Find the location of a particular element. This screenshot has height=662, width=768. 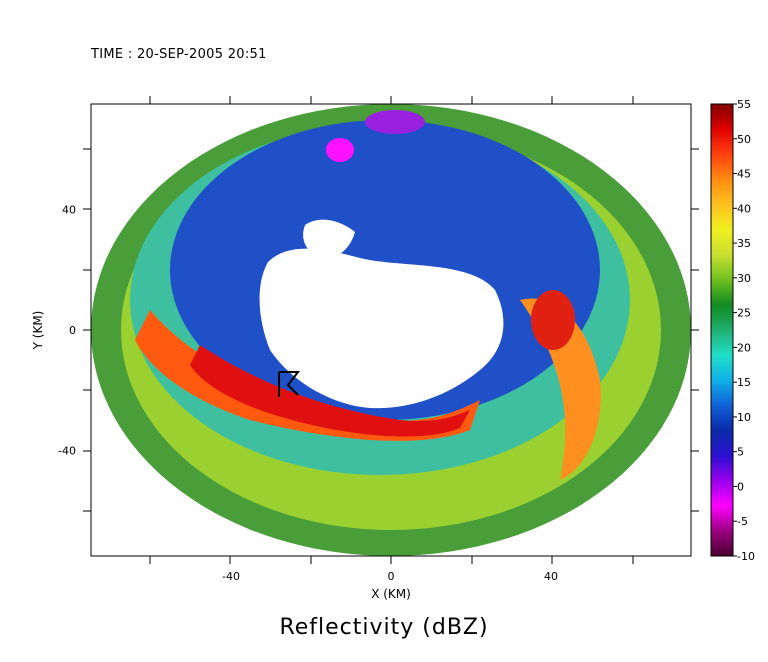

eye-north-gap is located at coordinates (329, 239).